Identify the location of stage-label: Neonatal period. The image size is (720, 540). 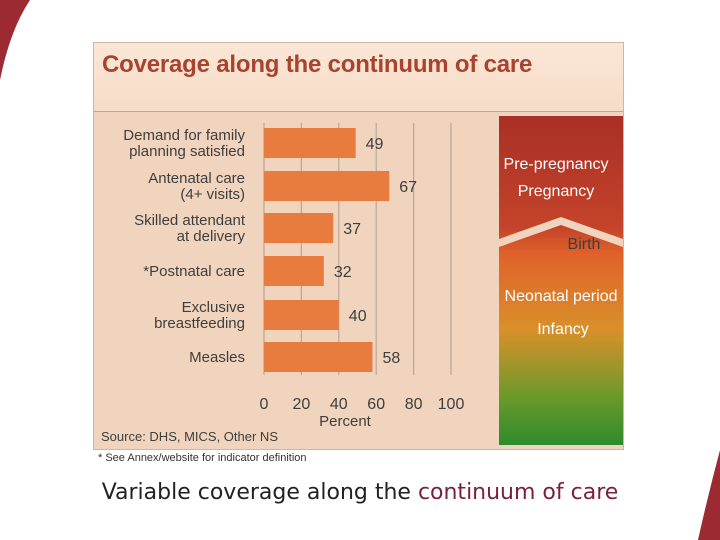
(561, 296).